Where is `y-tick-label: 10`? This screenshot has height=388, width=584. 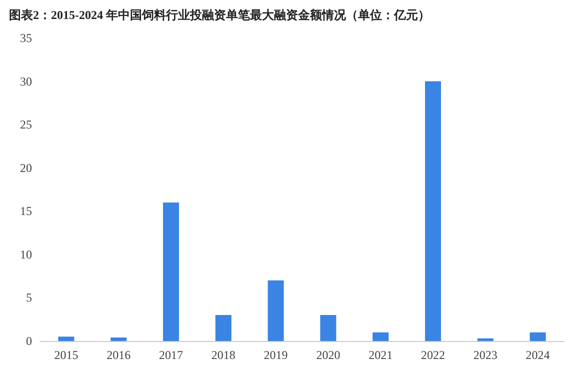
y-tick-label: 10 is located at coordinates (26, 254).